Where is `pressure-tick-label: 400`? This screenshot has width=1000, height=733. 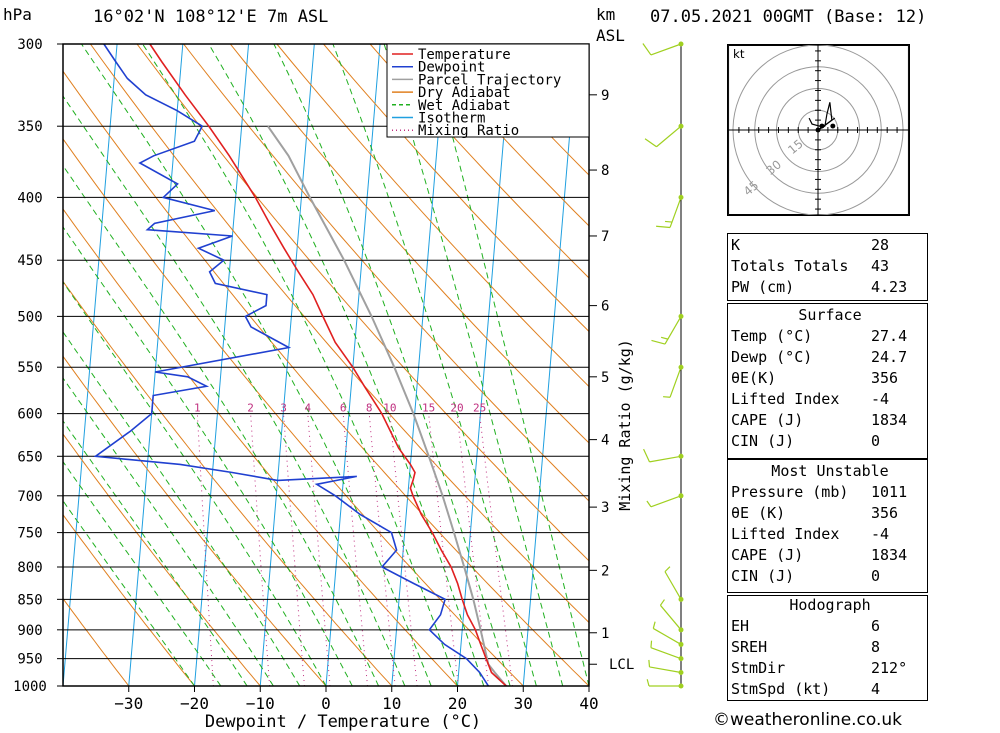 pressure-tick-label: 400 is located at coordinates (29, 198).